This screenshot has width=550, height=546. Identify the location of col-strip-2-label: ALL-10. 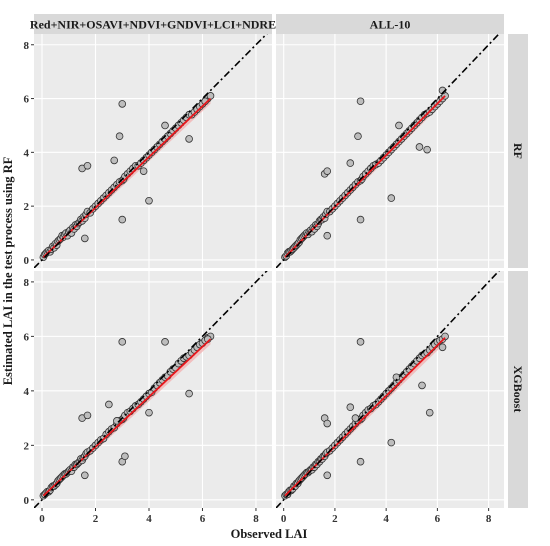
(390, 25).